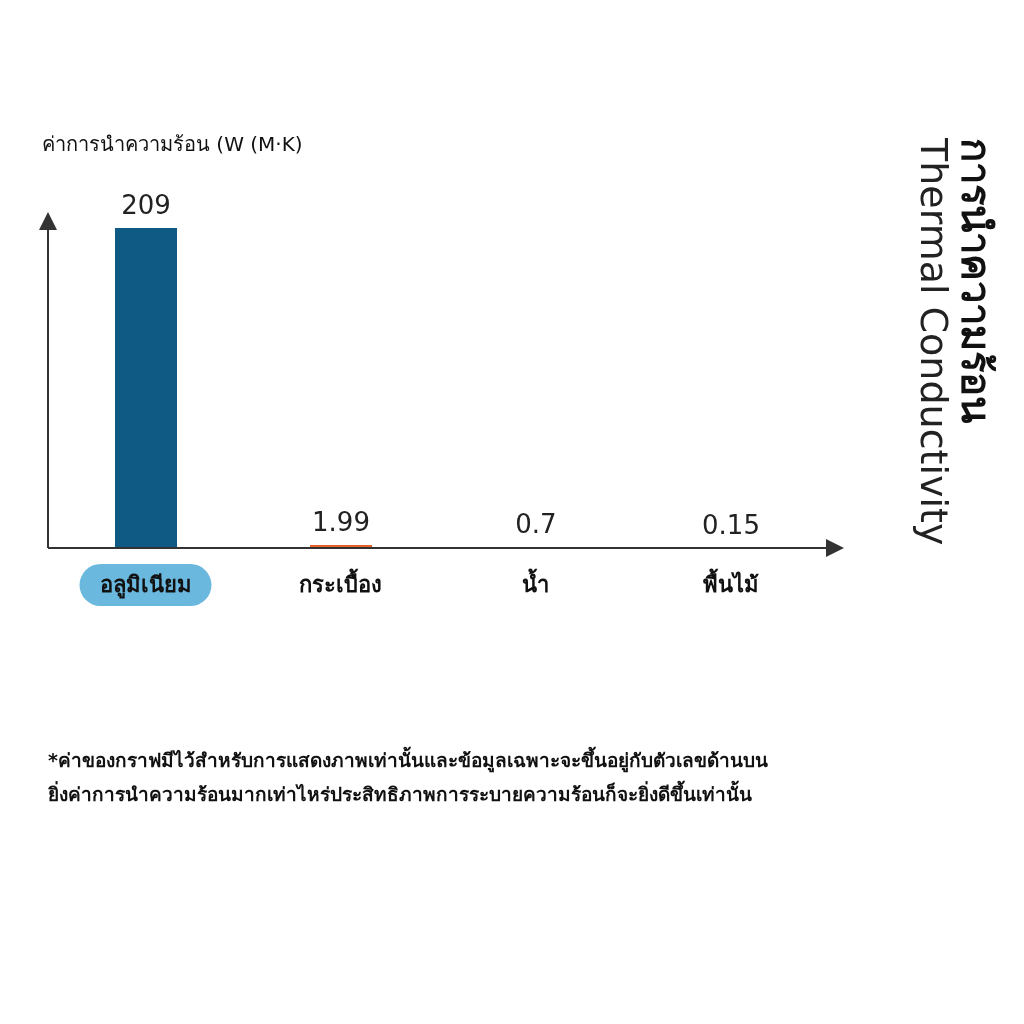 The width and height of the screenshot is (1024, 1024). I want to click on data-label: 209, so click(146, 205).